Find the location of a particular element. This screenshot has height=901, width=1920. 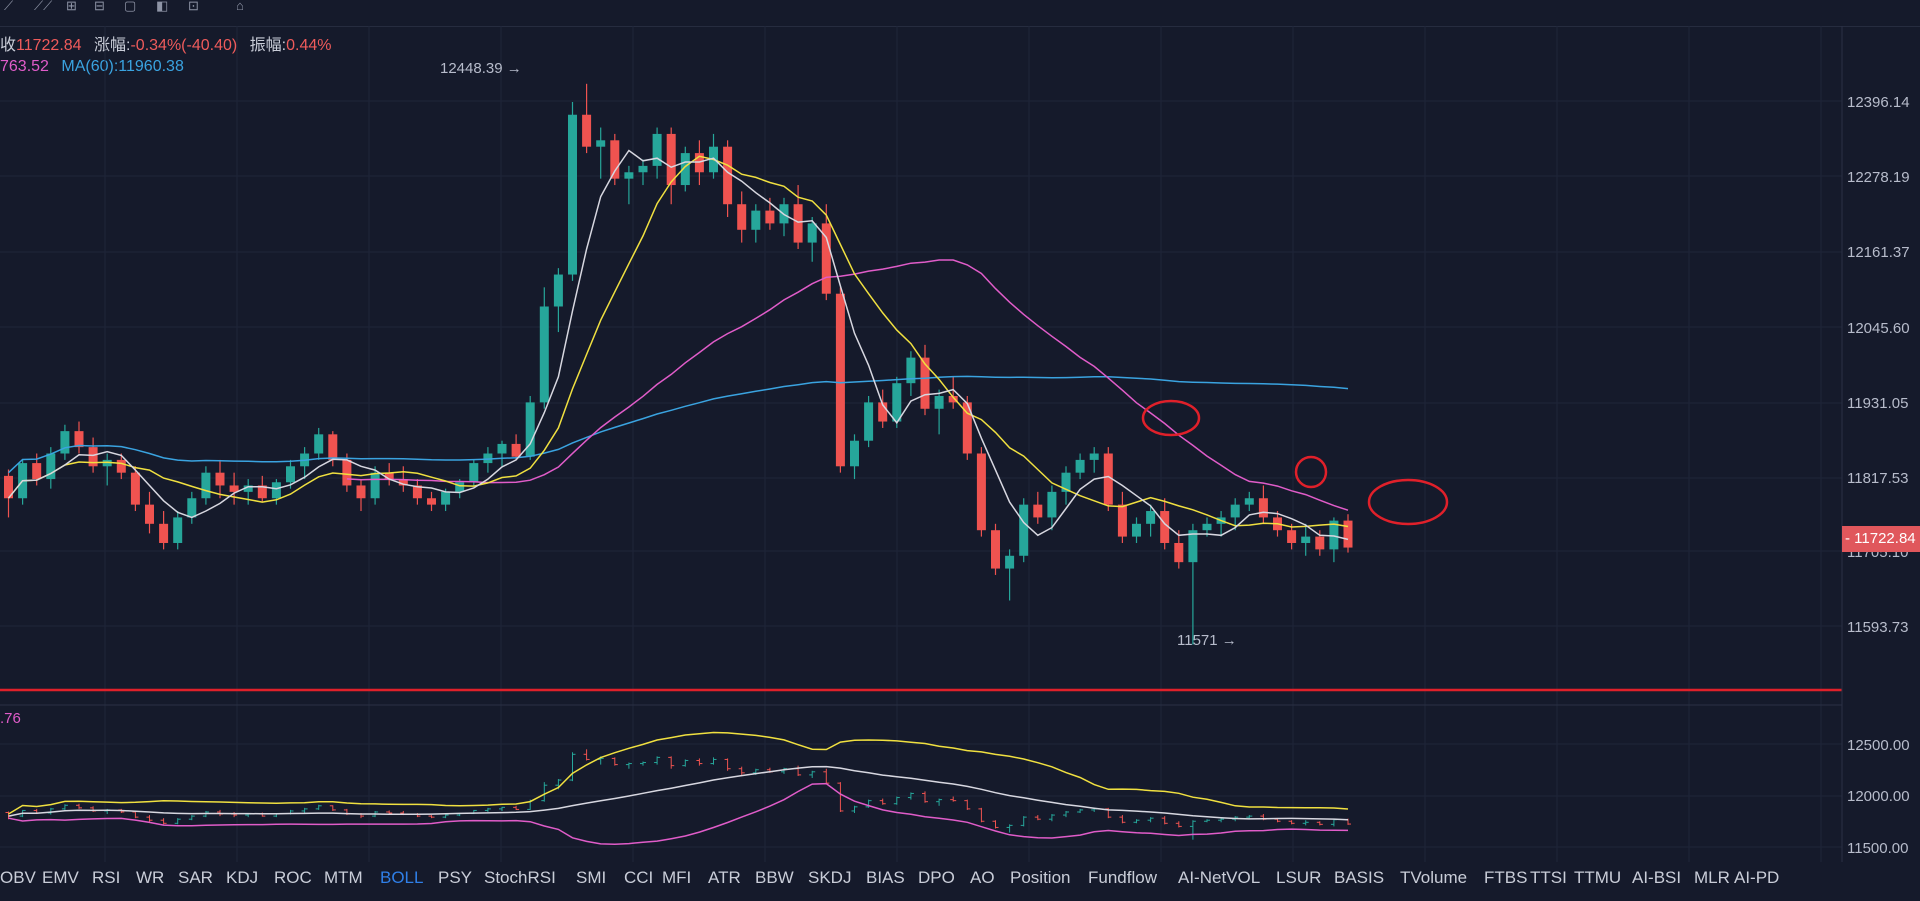

indicator-tab-fundflow: Fundflow is located at coordinates (1122, 877).